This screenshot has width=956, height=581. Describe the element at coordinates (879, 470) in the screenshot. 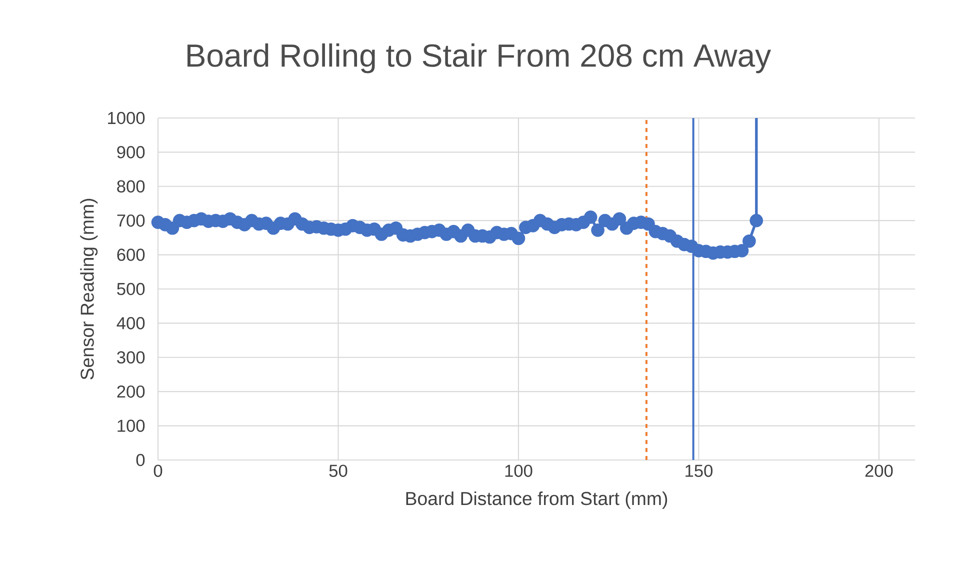

I see `x-tick-label: 200` at that location.